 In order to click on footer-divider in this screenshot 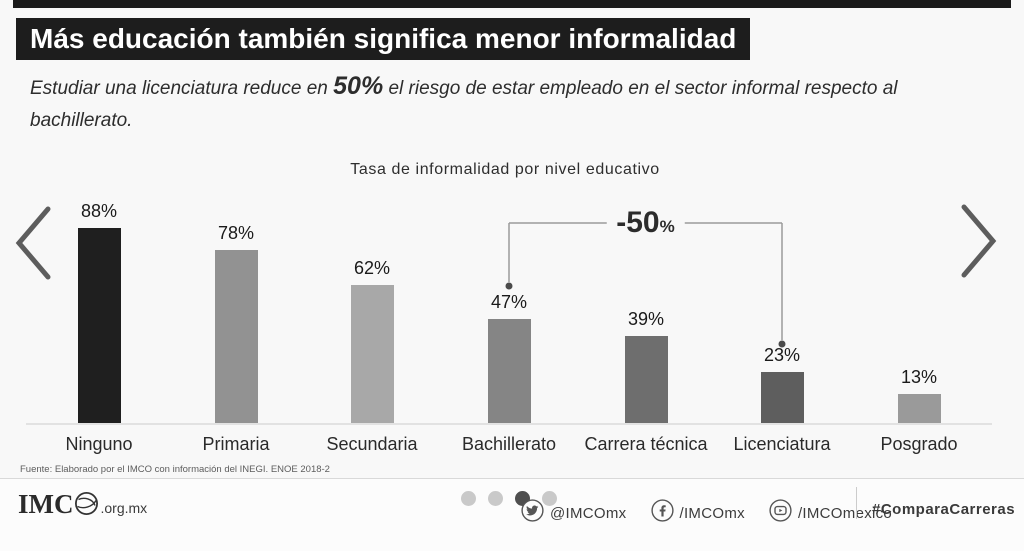, I will do `click(856, 503)`.